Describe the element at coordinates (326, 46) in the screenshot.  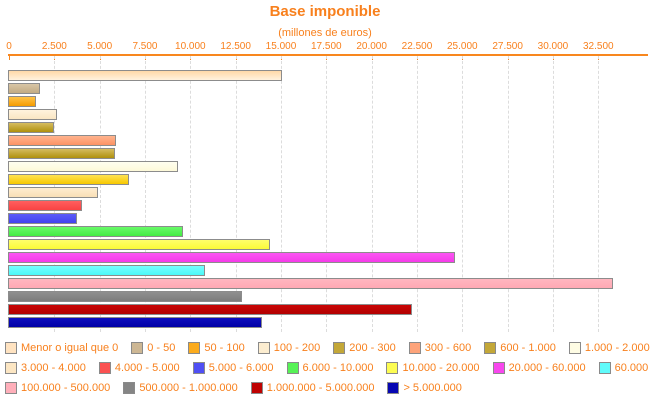
I see `x-axis-tick-label: 17.500` at that location.